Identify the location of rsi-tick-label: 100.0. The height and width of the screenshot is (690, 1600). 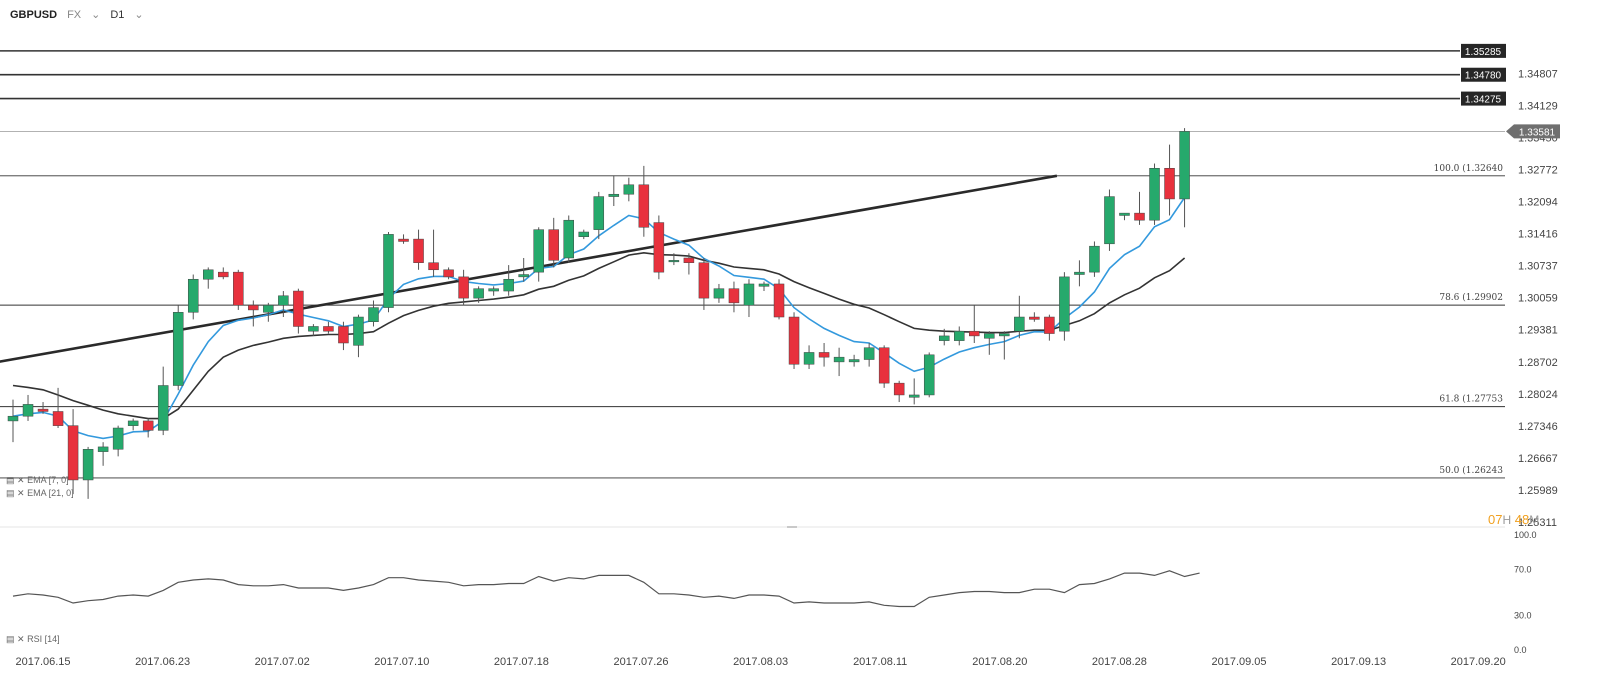
(1525, 535).